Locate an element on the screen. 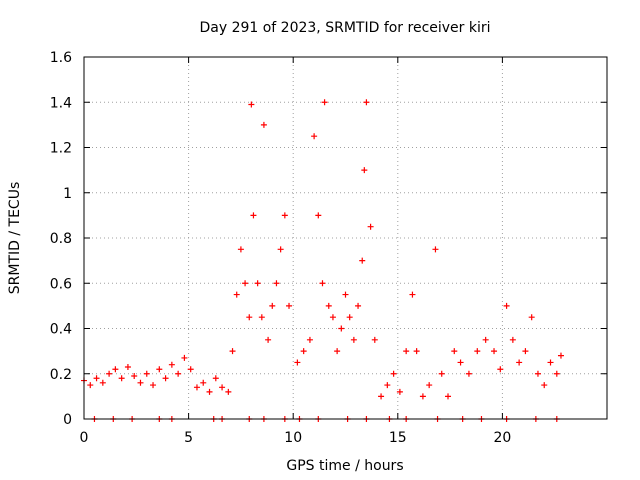 This screenshot has width=640, height=480. y-tick-label: 0.8 is located at coordinates (61, 239).